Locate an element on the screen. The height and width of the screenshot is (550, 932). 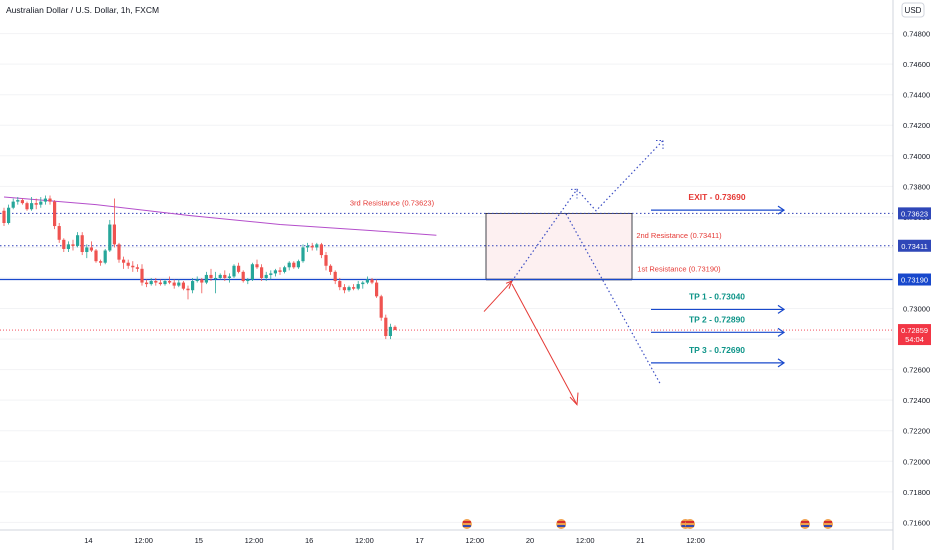
x-tick-label: 20 is located at coordinates (530, 540).